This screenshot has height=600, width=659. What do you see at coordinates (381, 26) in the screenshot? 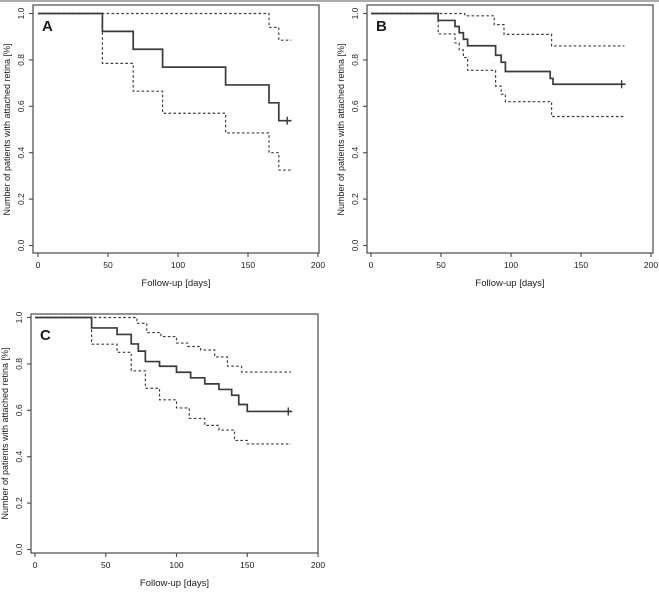
I see `panel-letter: B` at bounding box center [381, 26].